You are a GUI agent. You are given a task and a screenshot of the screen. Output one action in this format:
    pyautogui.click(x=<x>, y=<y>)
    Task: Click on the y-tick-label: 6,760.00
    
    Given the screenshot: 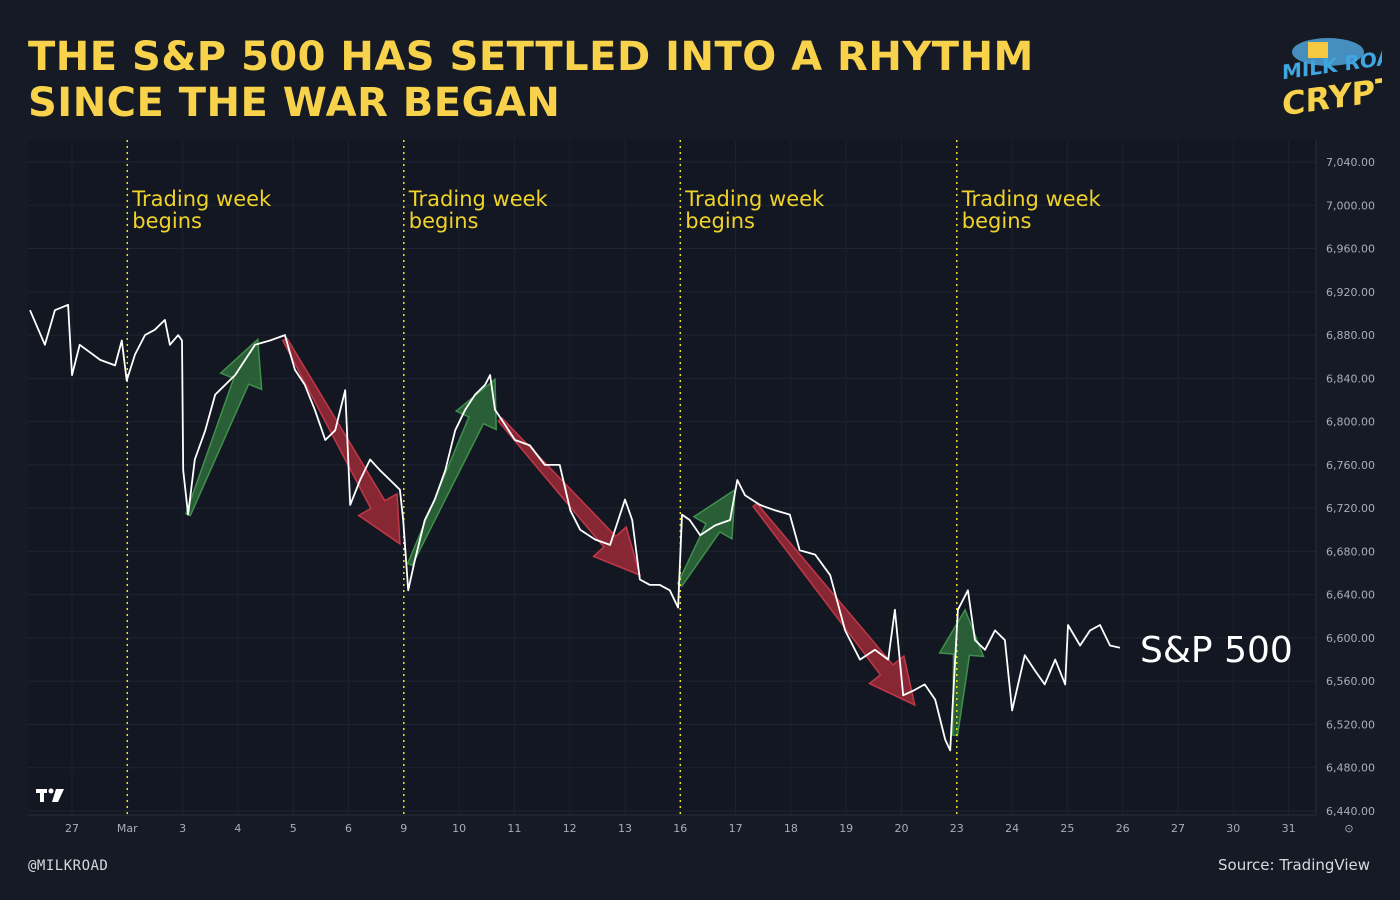 What is the action you would take?
    pyautogui.click(x=1350, y=465)
    